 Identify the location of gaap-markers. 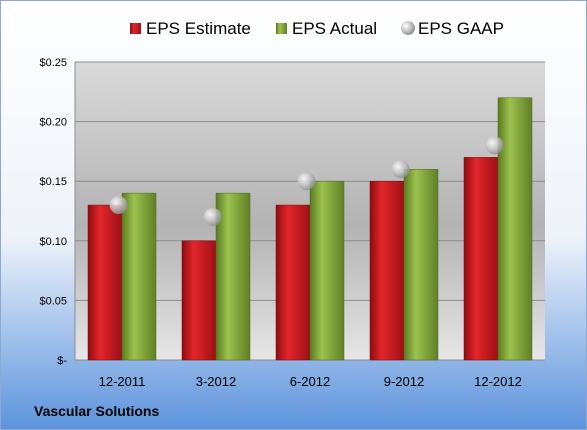
(306, 181).